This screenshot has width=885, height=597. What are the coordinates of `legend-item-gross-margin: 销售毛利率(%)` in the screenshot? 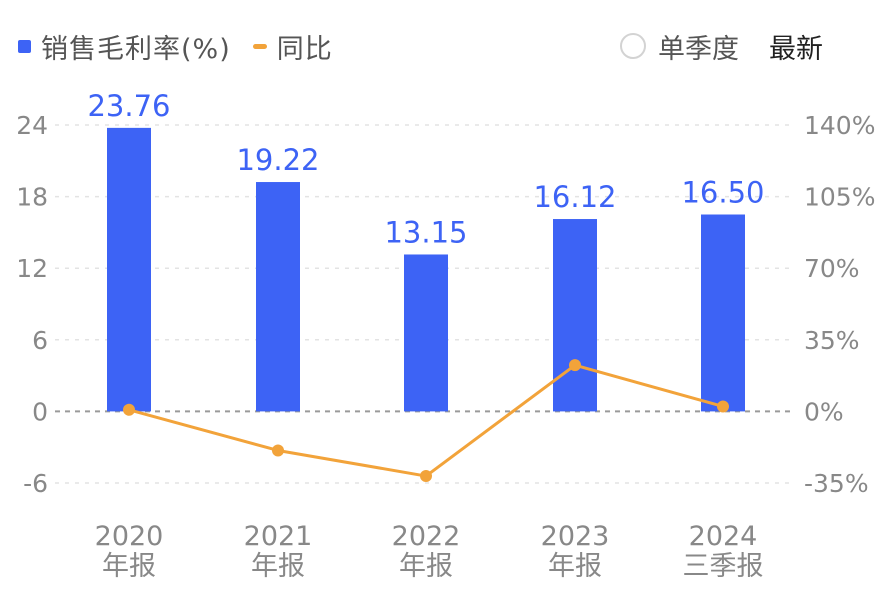 It's located at (124, 46).